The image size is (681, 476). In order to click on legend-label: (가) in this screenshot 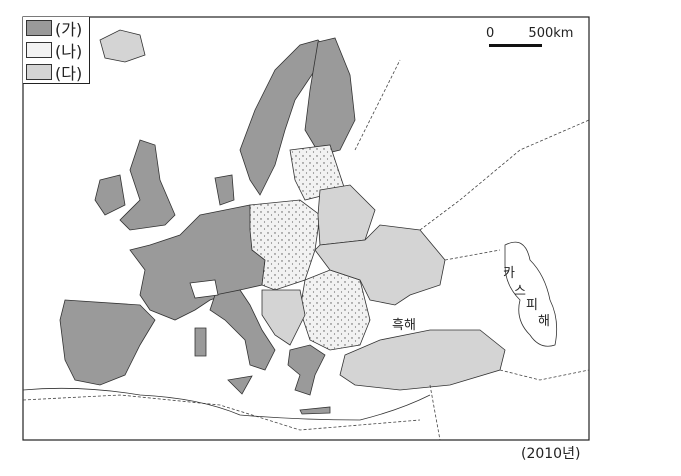, I will do `click(69, 29)`.